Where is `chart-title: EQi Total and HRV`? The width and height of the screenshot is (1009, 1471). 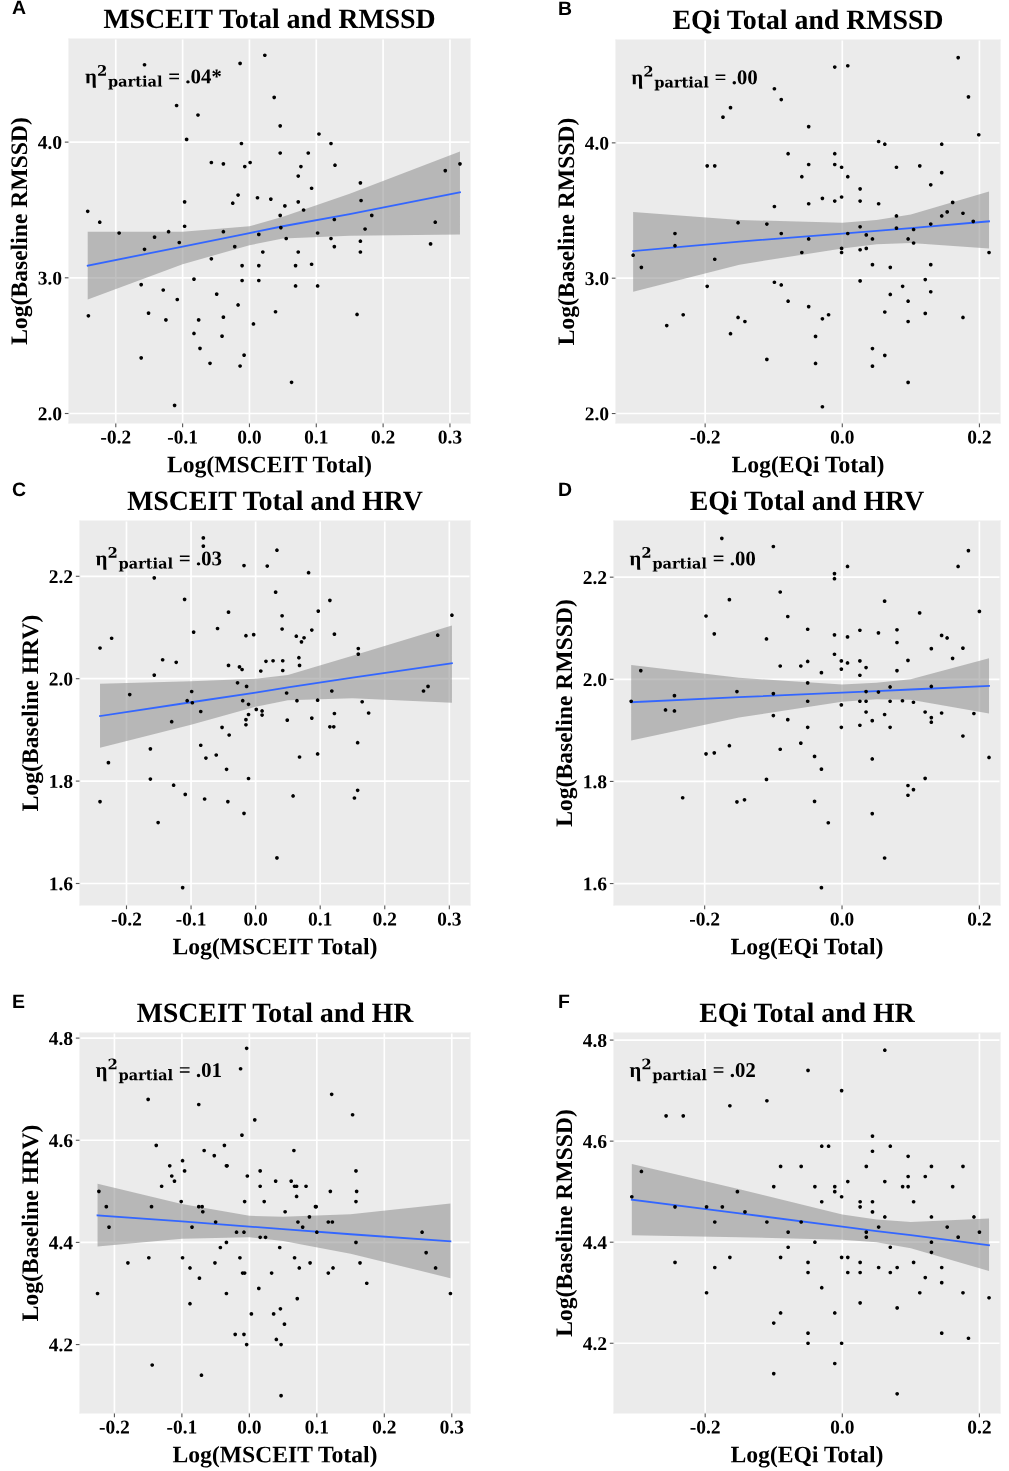 chart-title: EQi Total and HRV is located at coordinates (807, 502).